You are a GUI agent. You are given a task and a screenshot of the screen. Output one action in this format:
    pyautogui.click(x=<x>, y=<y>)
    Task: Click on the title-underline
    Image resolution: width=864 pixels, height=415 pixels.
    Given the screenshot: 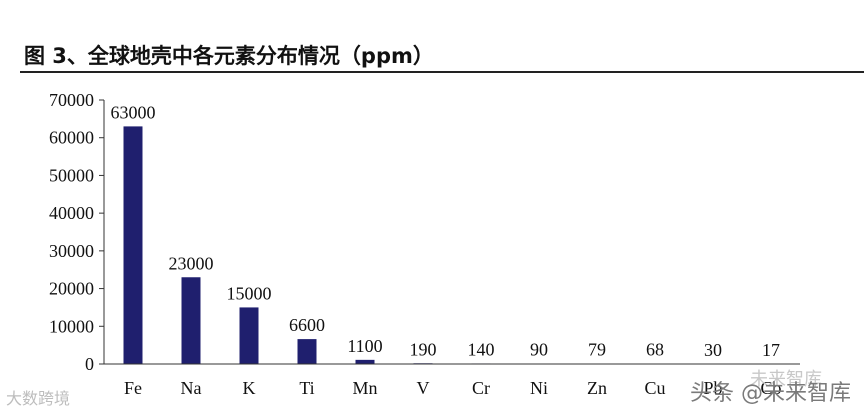 What is the action you would take?
    pyautogui.click(x=442, y=72)
    